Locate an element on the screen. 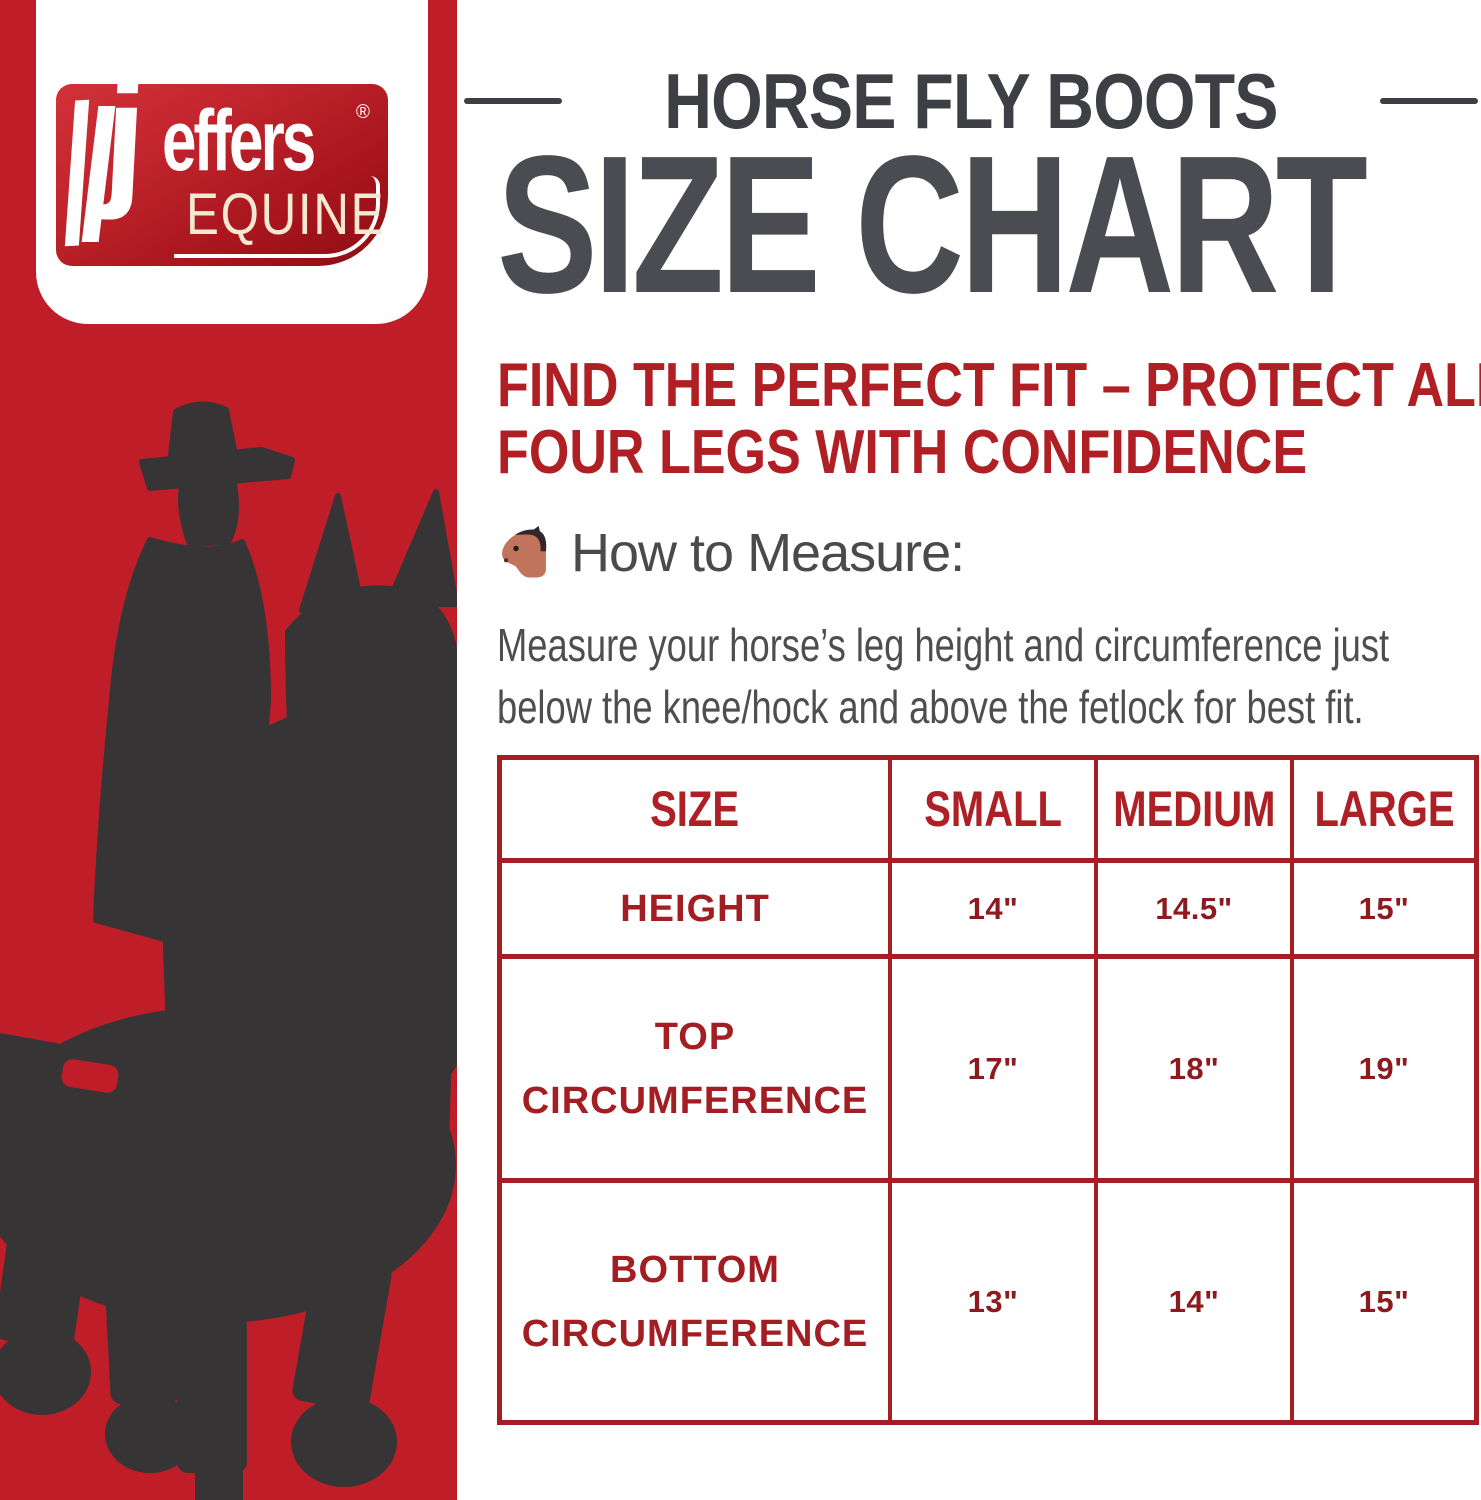 The width and height of the screenshot is (1481, 1500). dash-right-icon is located at coordinates (1428, 101).